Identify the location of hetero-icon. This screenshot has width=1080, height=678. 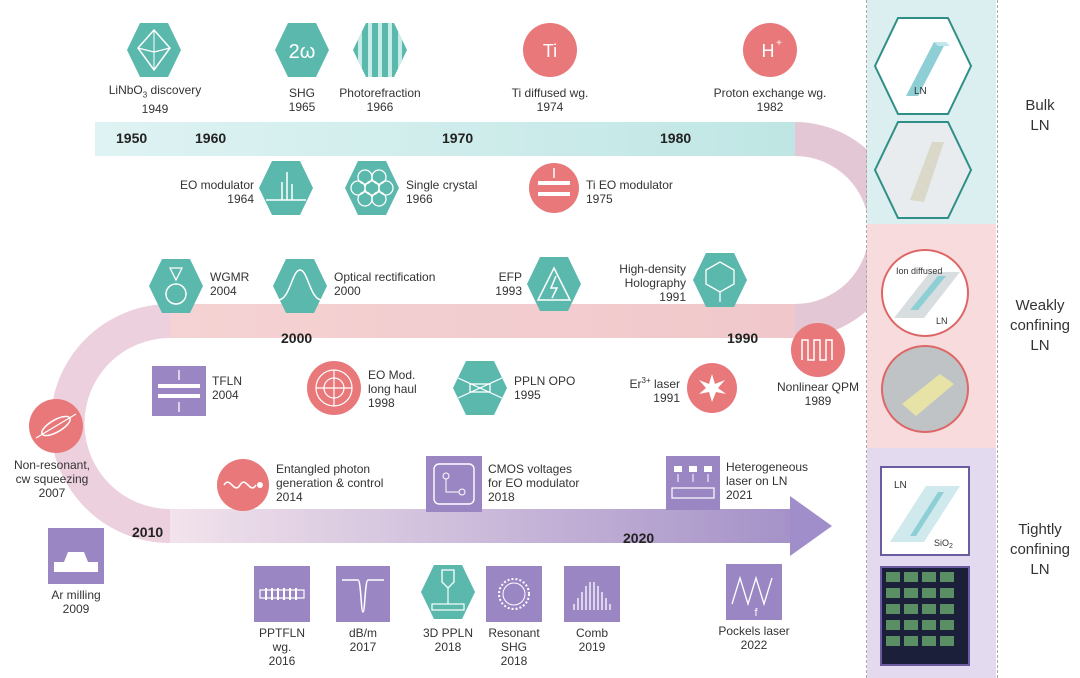
(693, 483).